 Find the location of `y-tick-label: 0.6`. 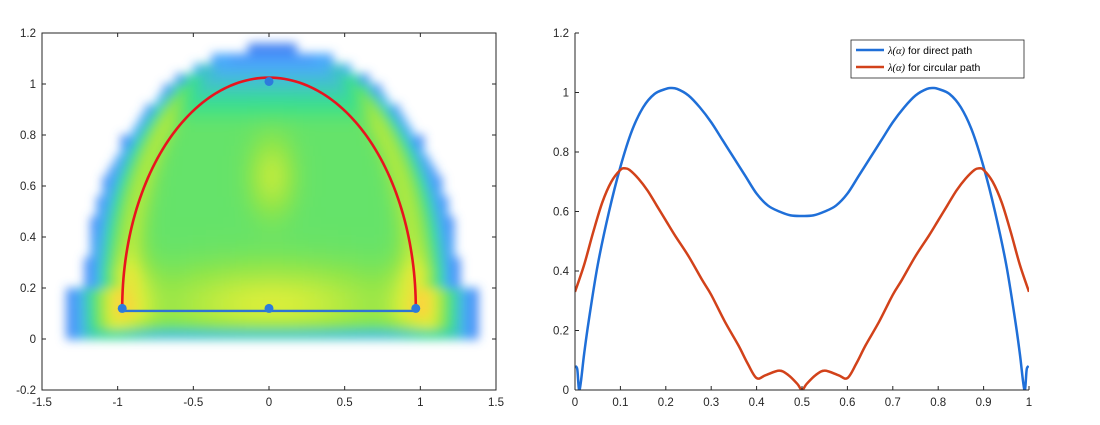

y-tick-label: 0.6 is located at coordinates (28, 187).